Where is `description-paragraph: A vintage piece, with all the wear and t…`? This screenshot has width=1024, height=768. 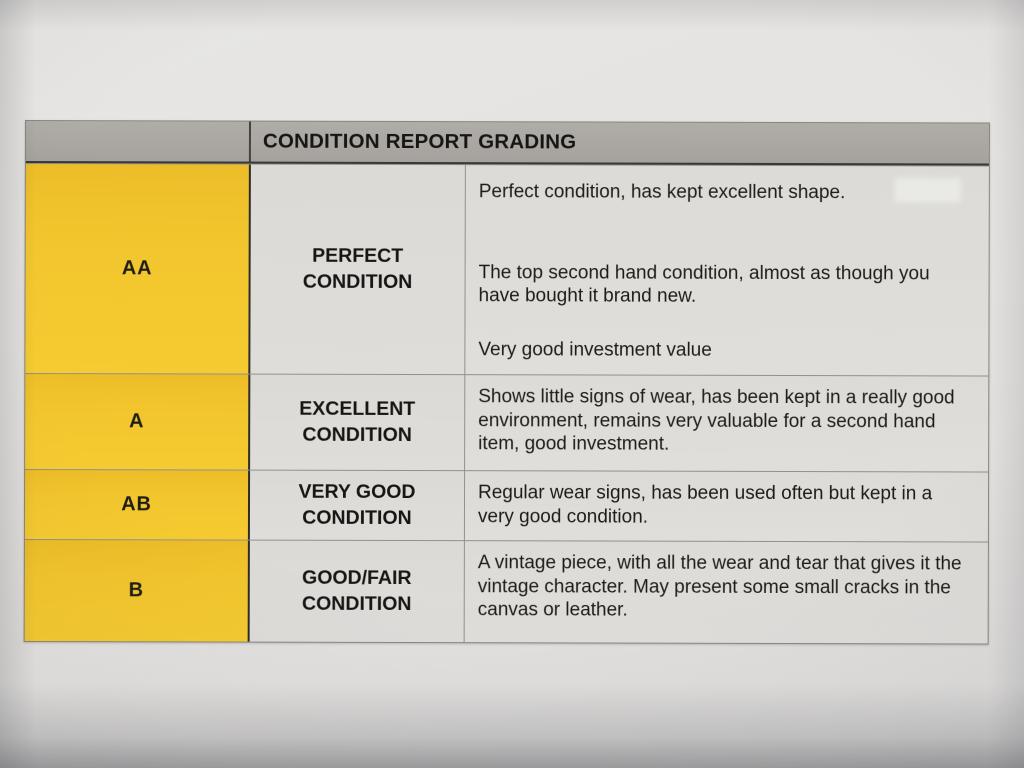
description-paragraph: A vintage piece, with all the wear and t… is located at coordinates (719, 586).